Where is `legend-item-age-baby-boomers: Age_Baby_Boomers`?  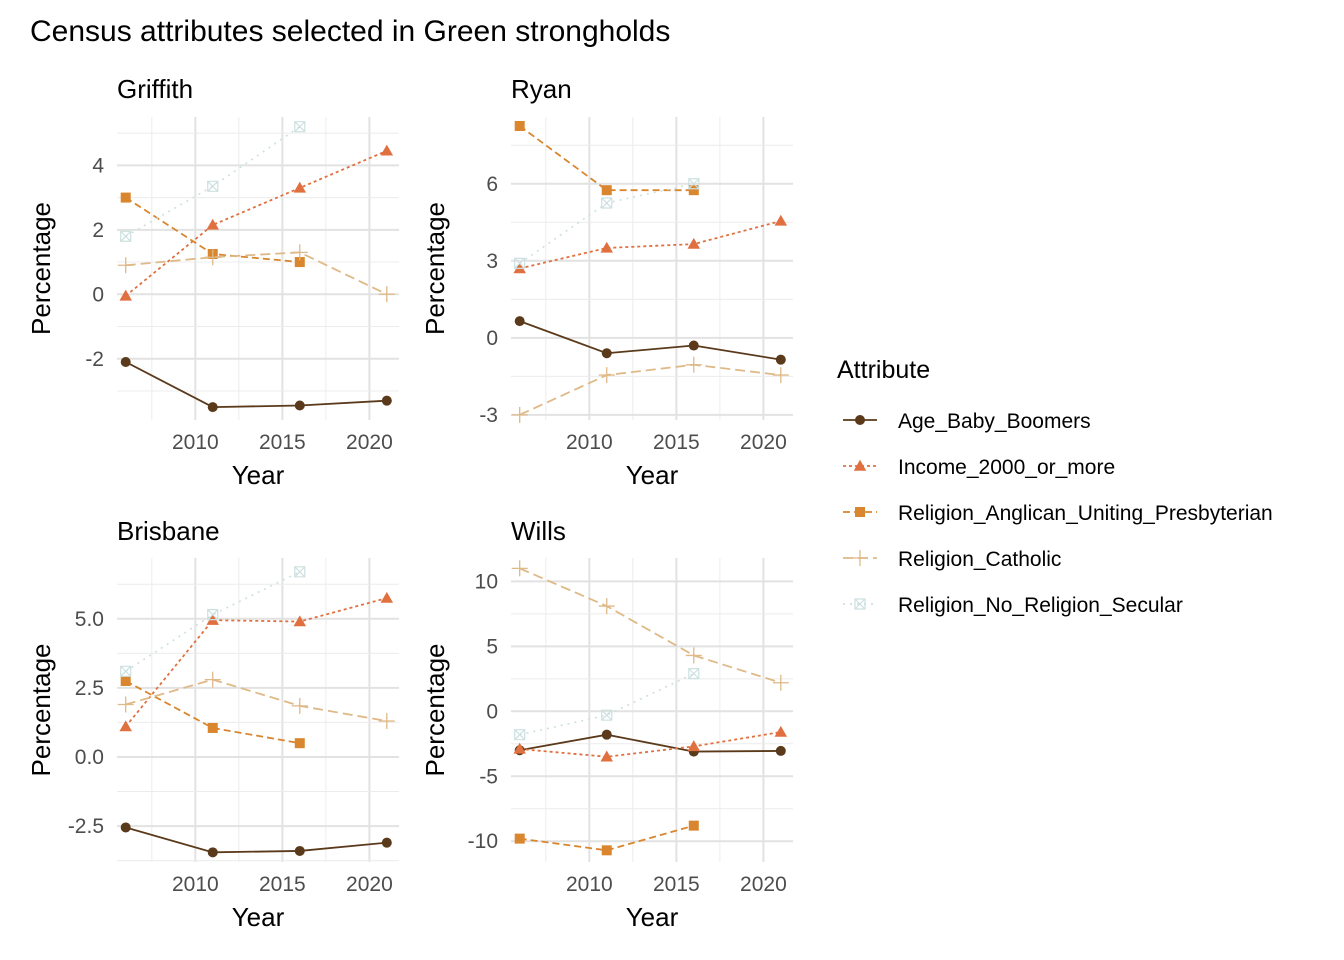 legend-item-age-baby-boomers: Age_Baby_Boomers is located at coordinates (967, 421).